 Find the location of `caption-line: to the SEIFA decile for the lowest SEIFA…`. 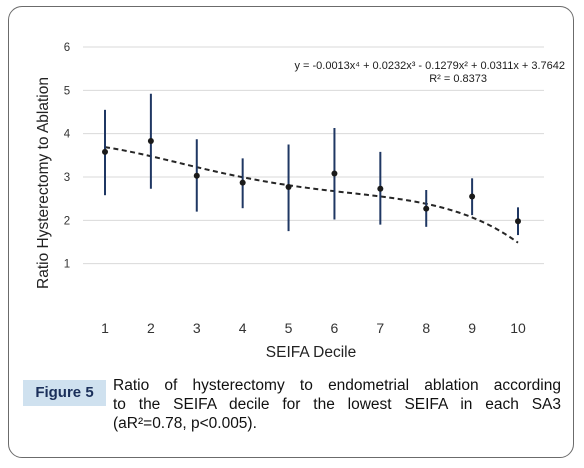

caption-line: to the SEIFA decile for the lowest SEIFA… is located at coordinates (337, 404).